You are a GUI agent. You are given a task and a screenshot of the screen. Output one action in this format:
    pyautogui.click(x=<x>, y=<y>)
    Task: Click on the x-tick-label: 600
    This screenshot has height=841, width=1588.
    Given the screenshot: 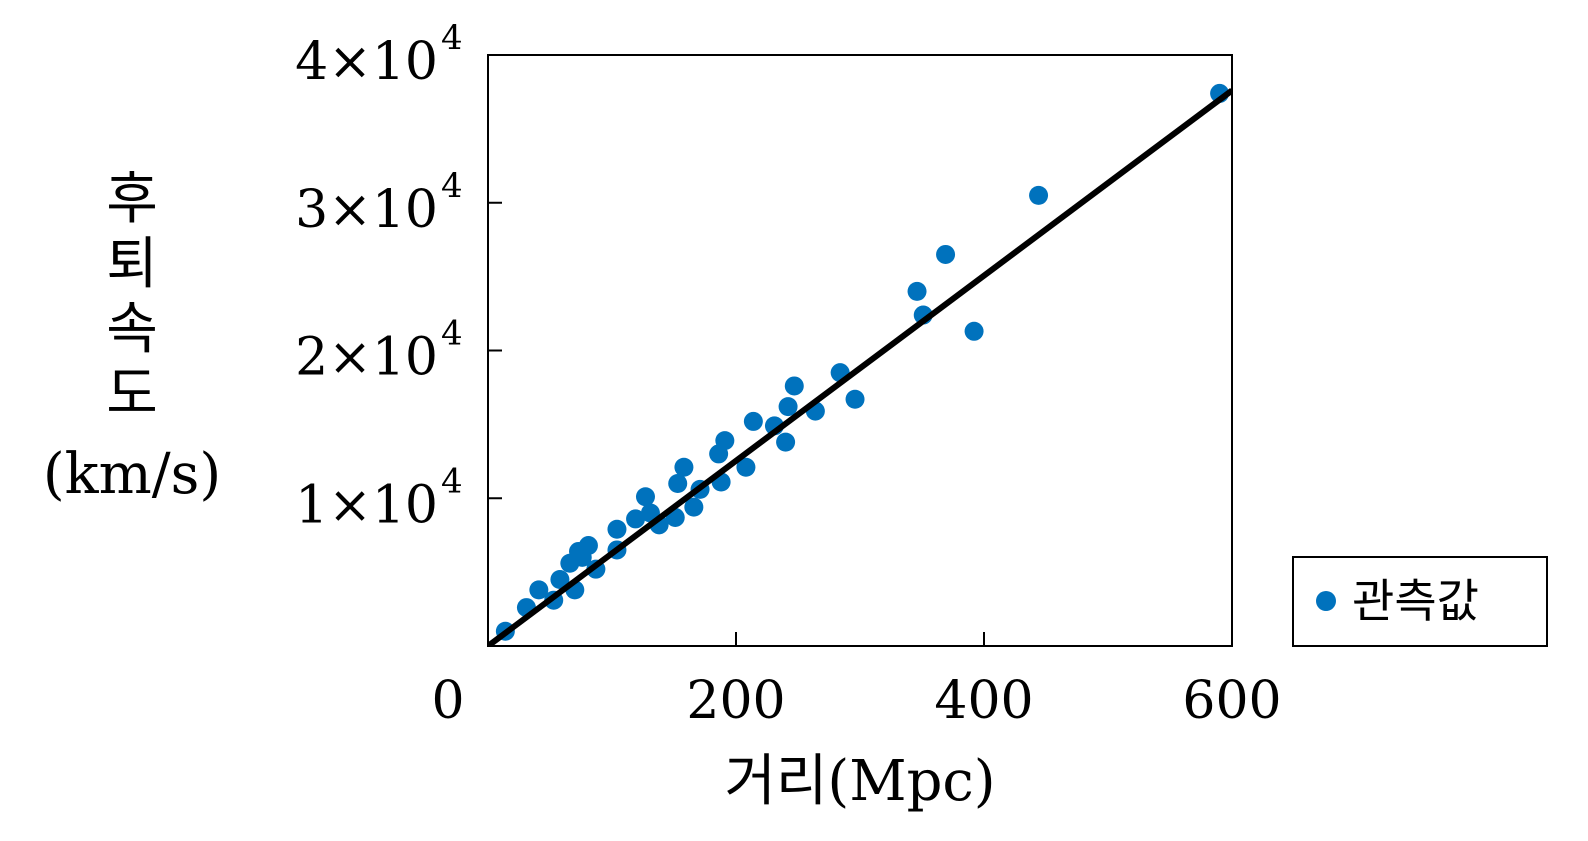 What is the action you would take?
    pyautogui.click(x=1231, y=701)
    